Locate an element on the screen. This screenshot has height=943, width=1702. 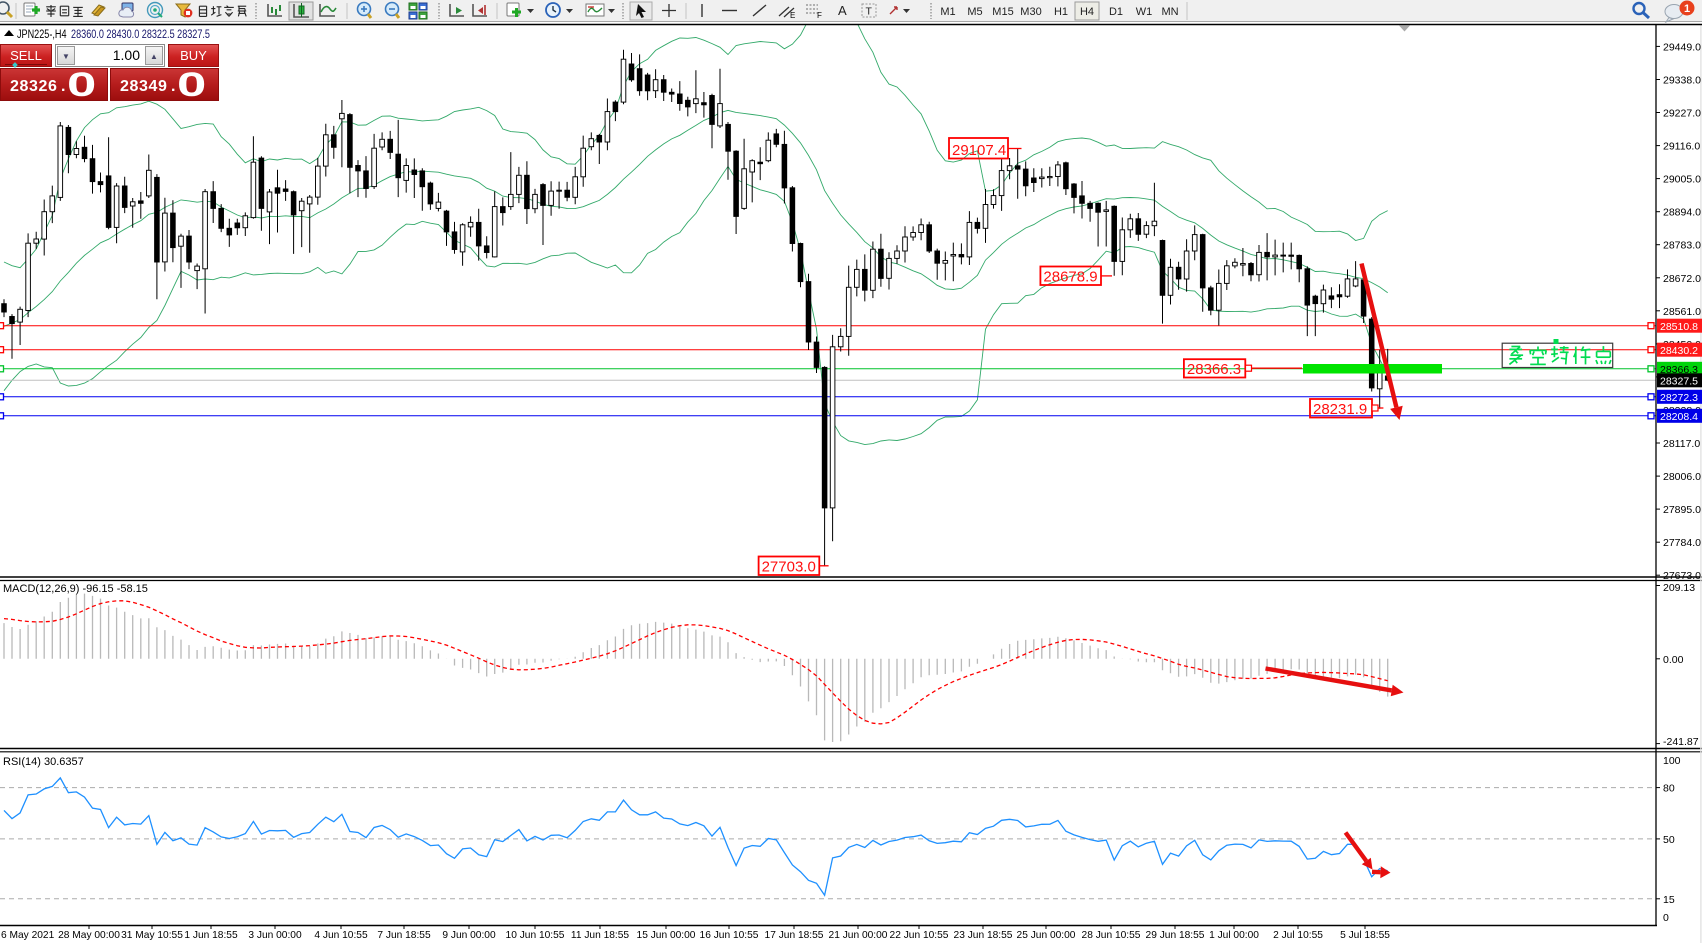
svg-text: D1 is located at coordinates (1116, 12).